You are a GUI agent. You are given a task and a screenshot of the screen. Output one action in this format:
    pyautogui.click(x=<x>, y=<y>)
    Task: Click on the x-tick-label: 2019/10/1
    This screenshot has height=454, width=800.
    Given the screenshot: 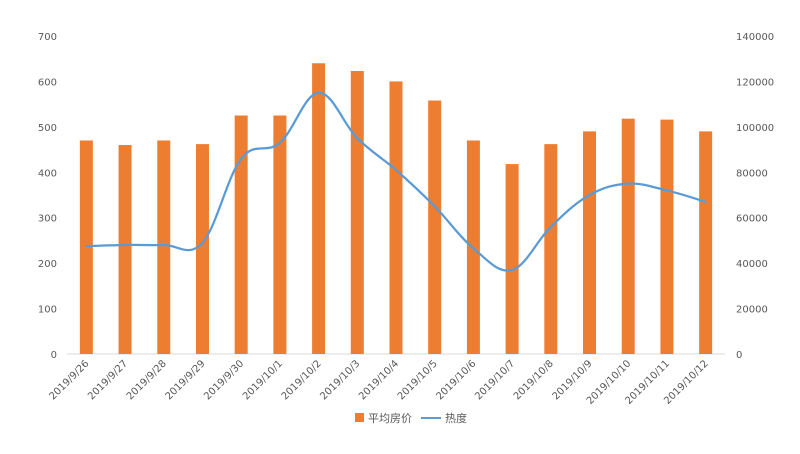 What is the action you would take?
    pyautogui.click(x=263, y=380)
    